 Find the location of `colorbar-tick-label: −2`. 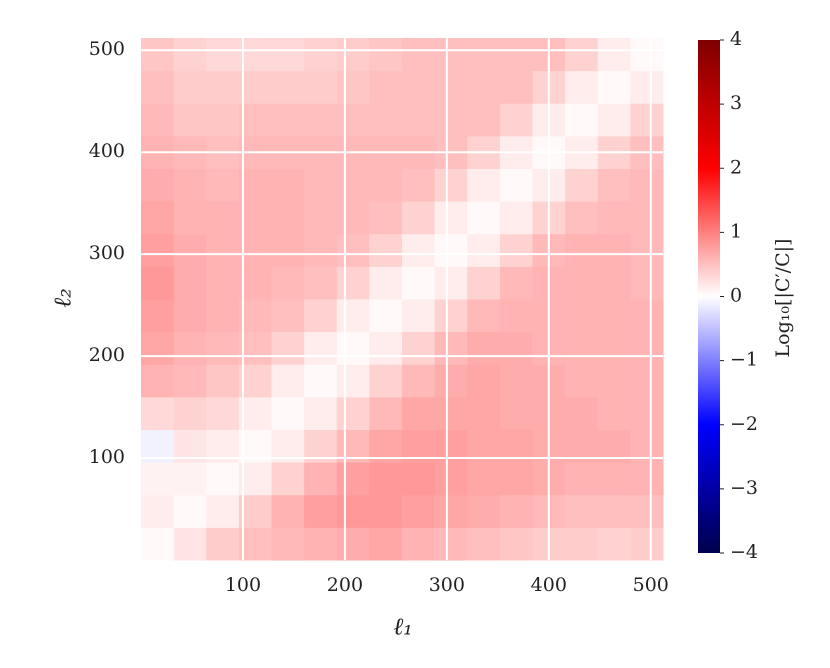

colorbar-tick-label: −2 is located at coordinates (744, 424).